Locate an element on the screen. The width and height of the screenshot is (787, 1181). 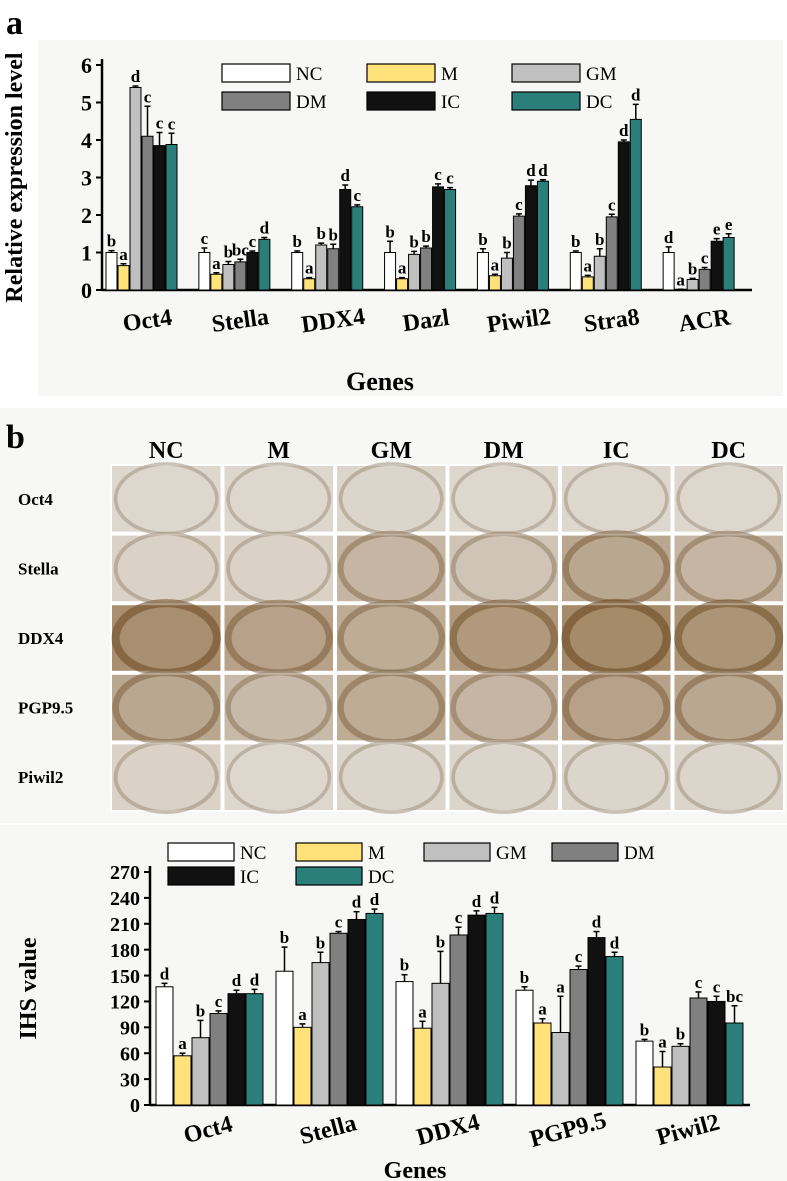
panel-b-label: b is located at coordinates (15, 437).